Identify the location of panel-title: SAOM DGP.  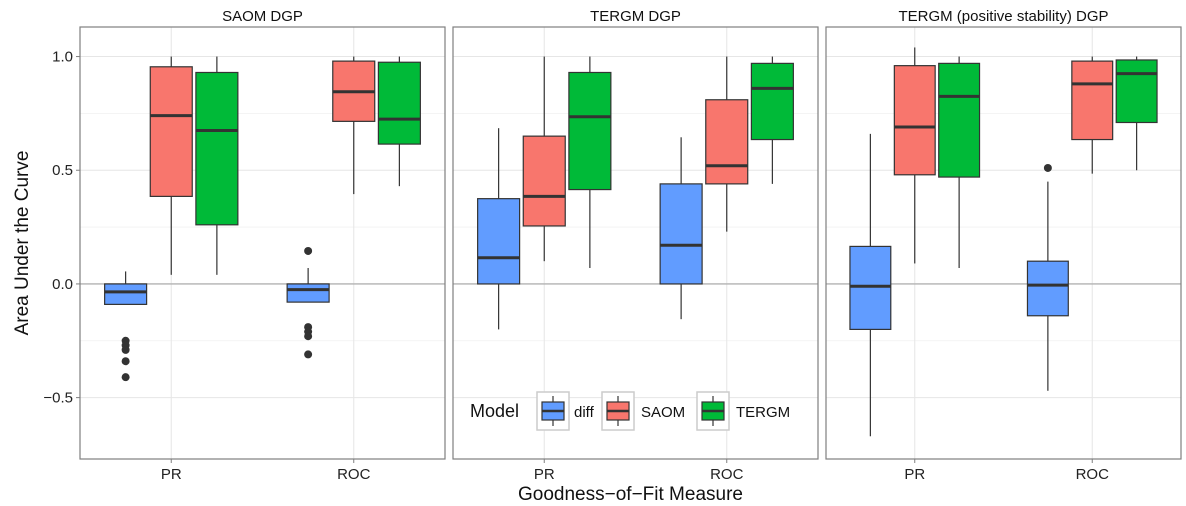
(262, 16).